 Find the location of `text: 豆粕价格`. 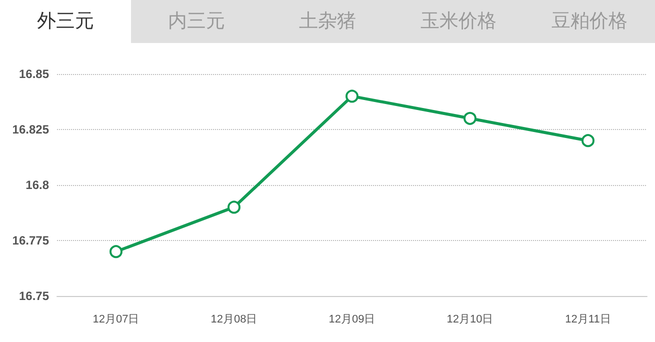

text: 豆粕价格 is located at coordinates (589, 21).